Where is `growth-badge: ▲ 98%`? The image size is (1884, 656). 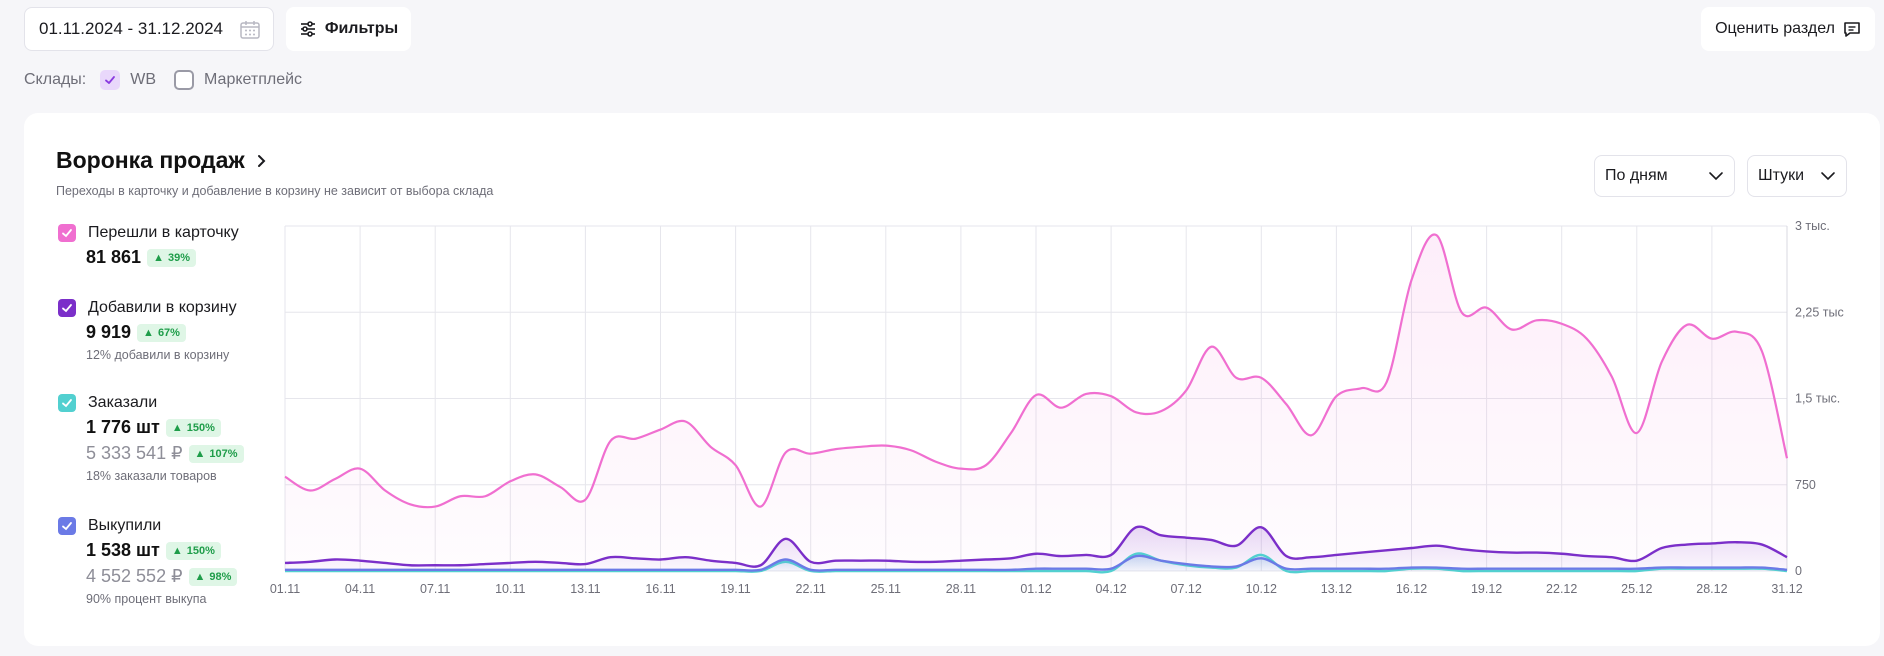
growth-badge: ▲ 98% is located at coordinates (213, 576).